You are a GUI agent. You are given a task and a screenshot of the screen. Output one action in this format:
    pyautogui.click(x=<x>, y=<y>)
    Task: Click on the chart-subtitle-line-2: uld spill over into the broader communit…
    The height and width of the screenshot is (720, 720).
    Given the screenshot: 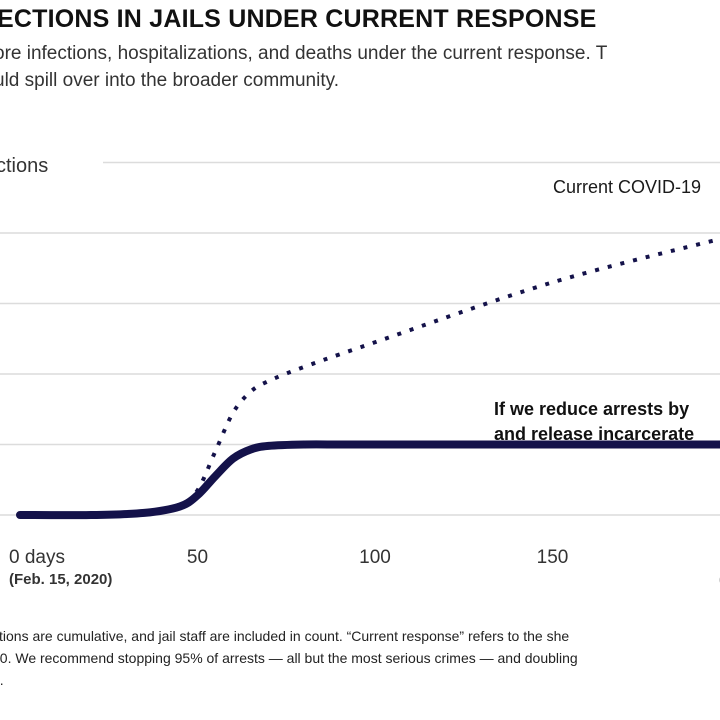 What is the action you would take?
    pyautogui.click(x=169, y=80)
    